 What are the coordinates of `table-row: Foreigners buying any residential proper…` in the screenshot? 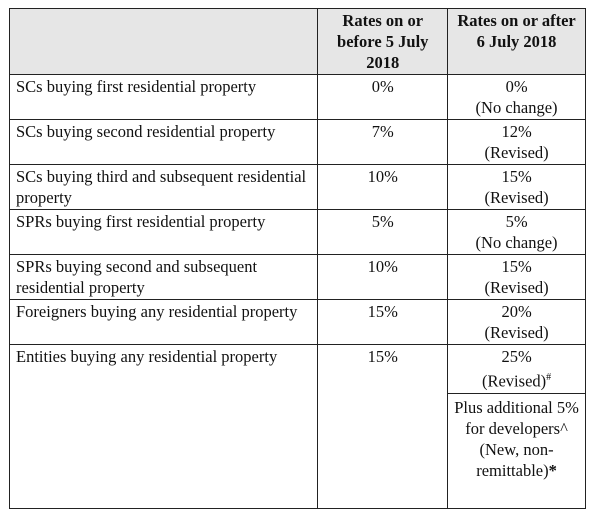 It's located at (297, 322).